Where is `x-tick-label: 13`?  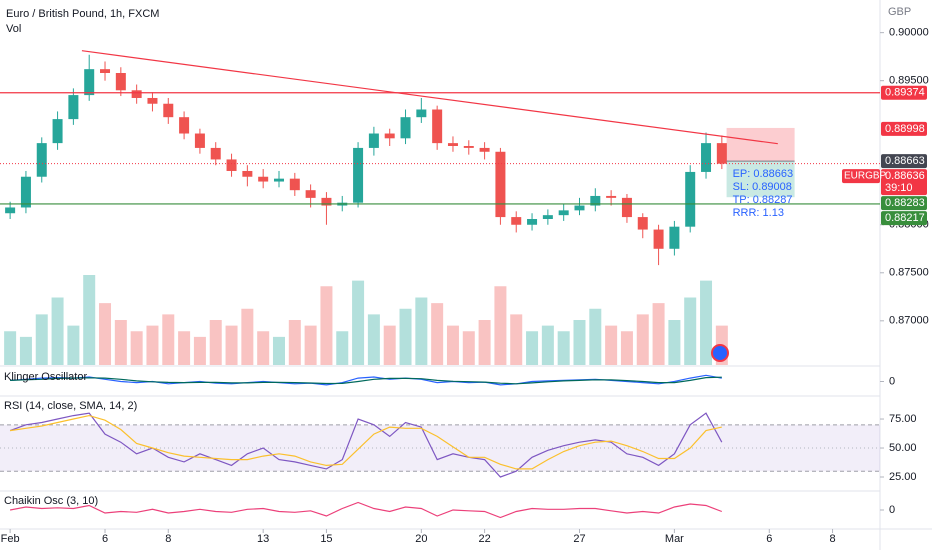 x-tick-label: 13 is located at coordinates (263, 539).